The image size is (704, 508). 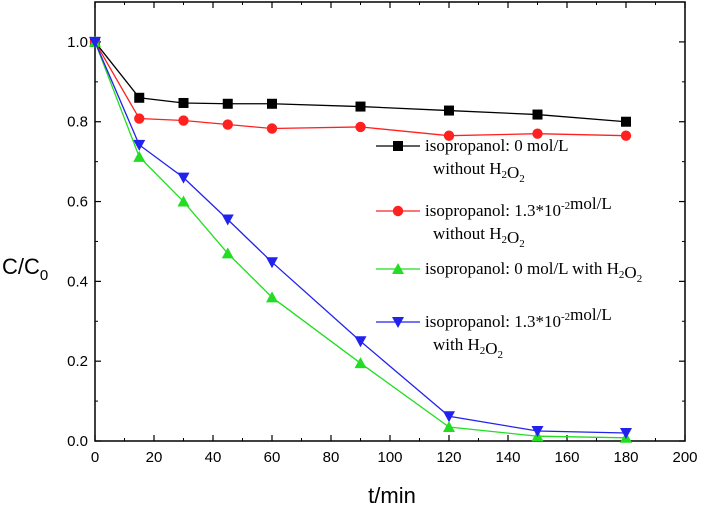 I want to click on x-tick-label: 120, so click(x=448, y=457).